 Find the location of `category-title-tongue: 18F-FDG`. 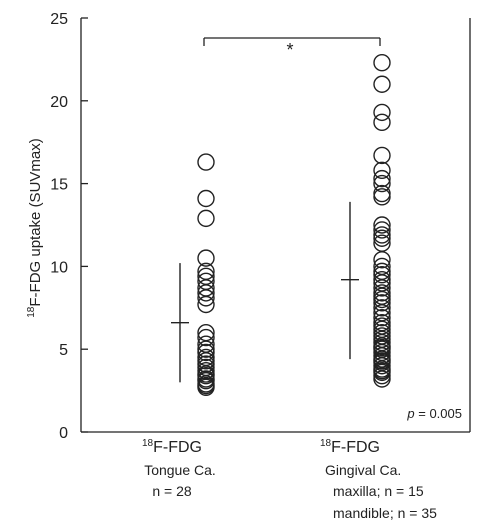

category-title-tongue: 18F-FDG is located at coordinates (172, 447).